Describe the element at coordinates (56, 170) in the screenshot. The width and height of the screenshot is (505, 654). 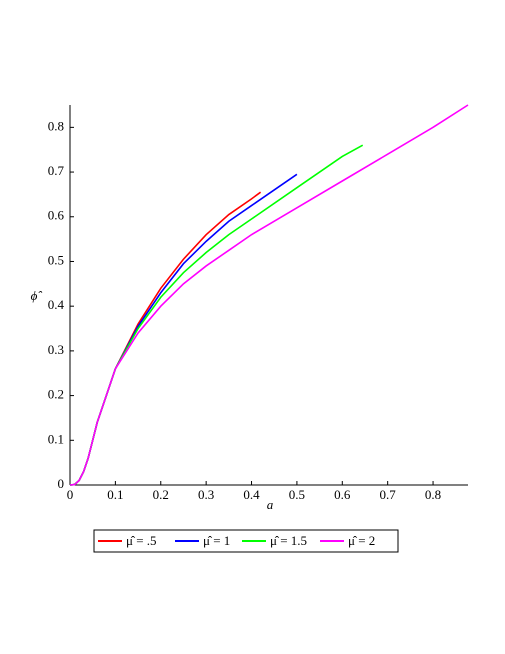
I see `y-tick-label: 0.7` at that location.